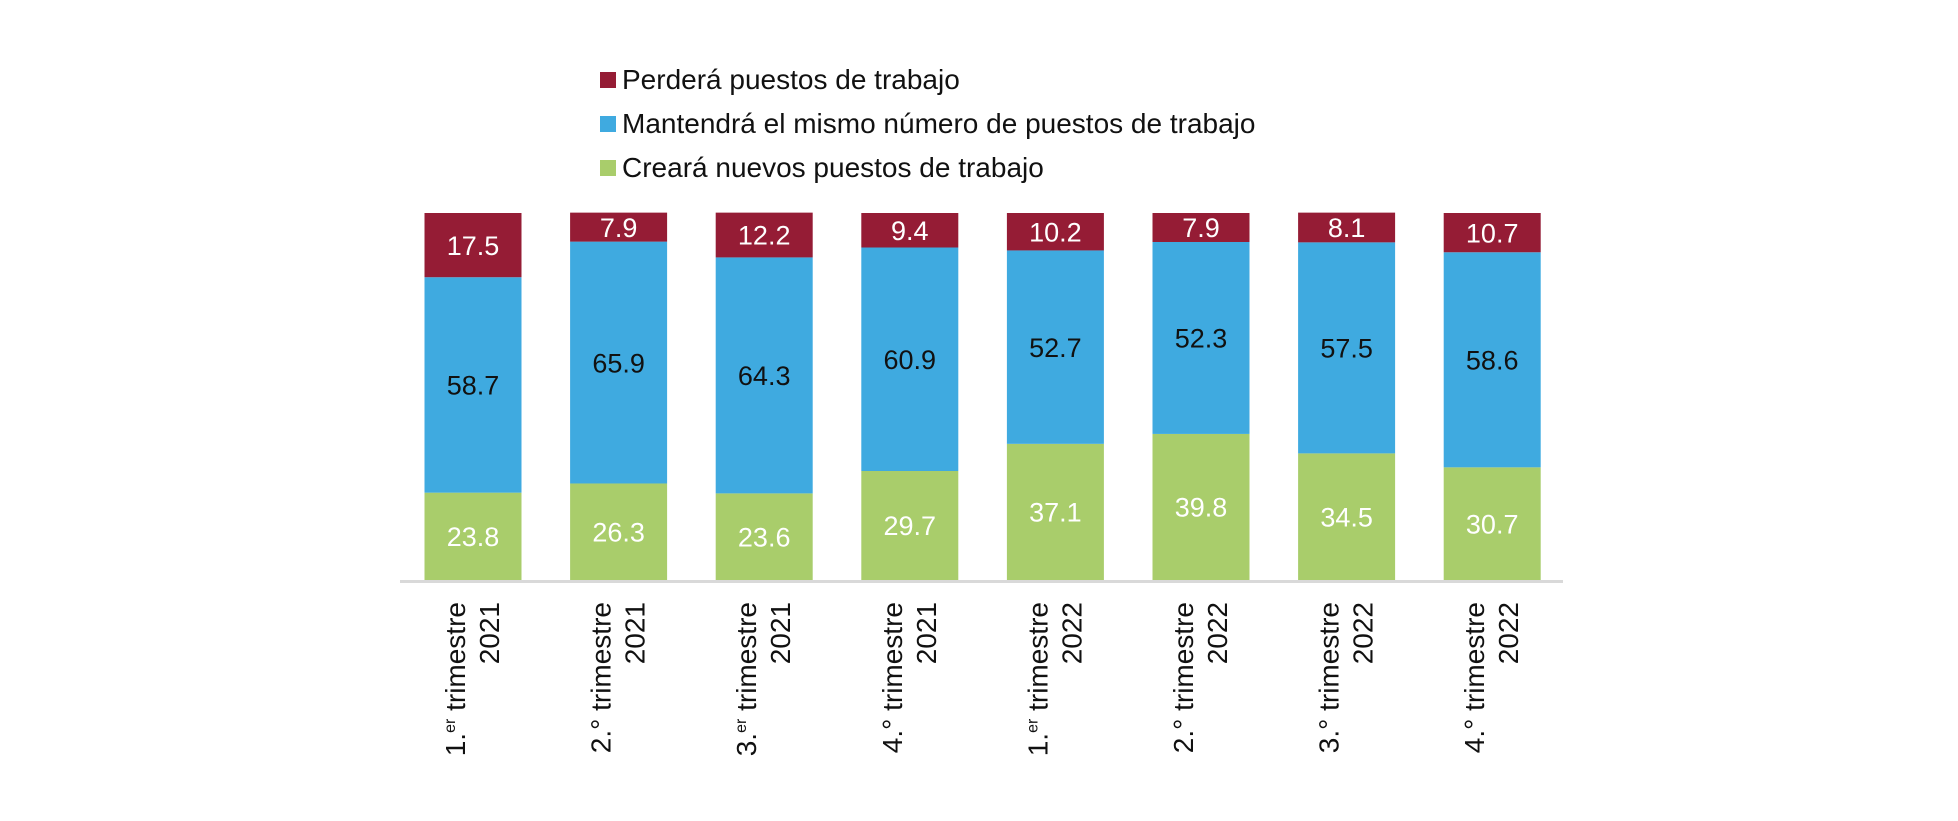 The height and width of the screenshot is (821, 1958). I want to click on data-label-crear-1: 23.8, so click(473, 537).